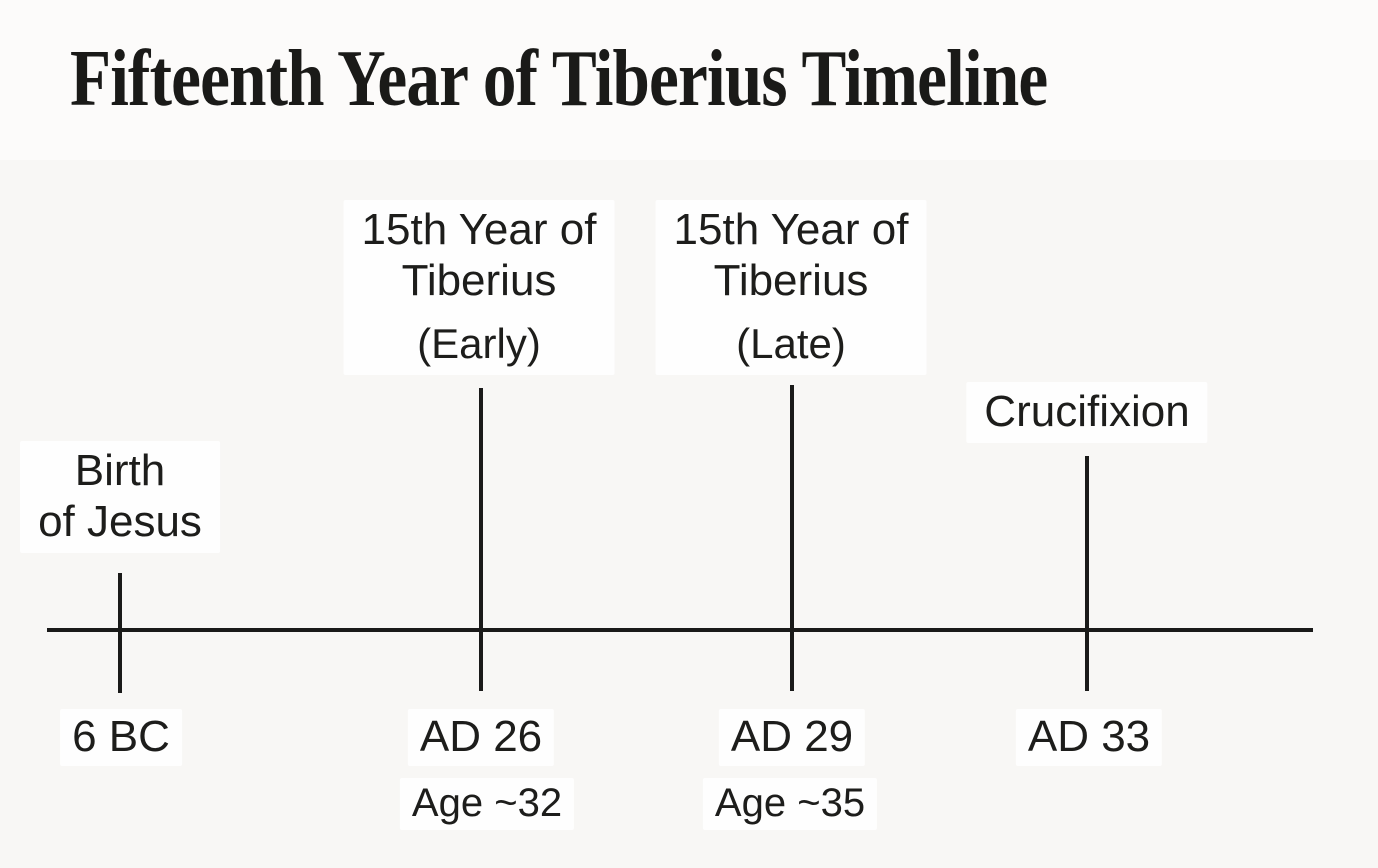 This screenshot has width=1378, height=868. Describe the element at coordinates (1087, 573) in the screenshot. I see `tick-crucifixion` at that location.